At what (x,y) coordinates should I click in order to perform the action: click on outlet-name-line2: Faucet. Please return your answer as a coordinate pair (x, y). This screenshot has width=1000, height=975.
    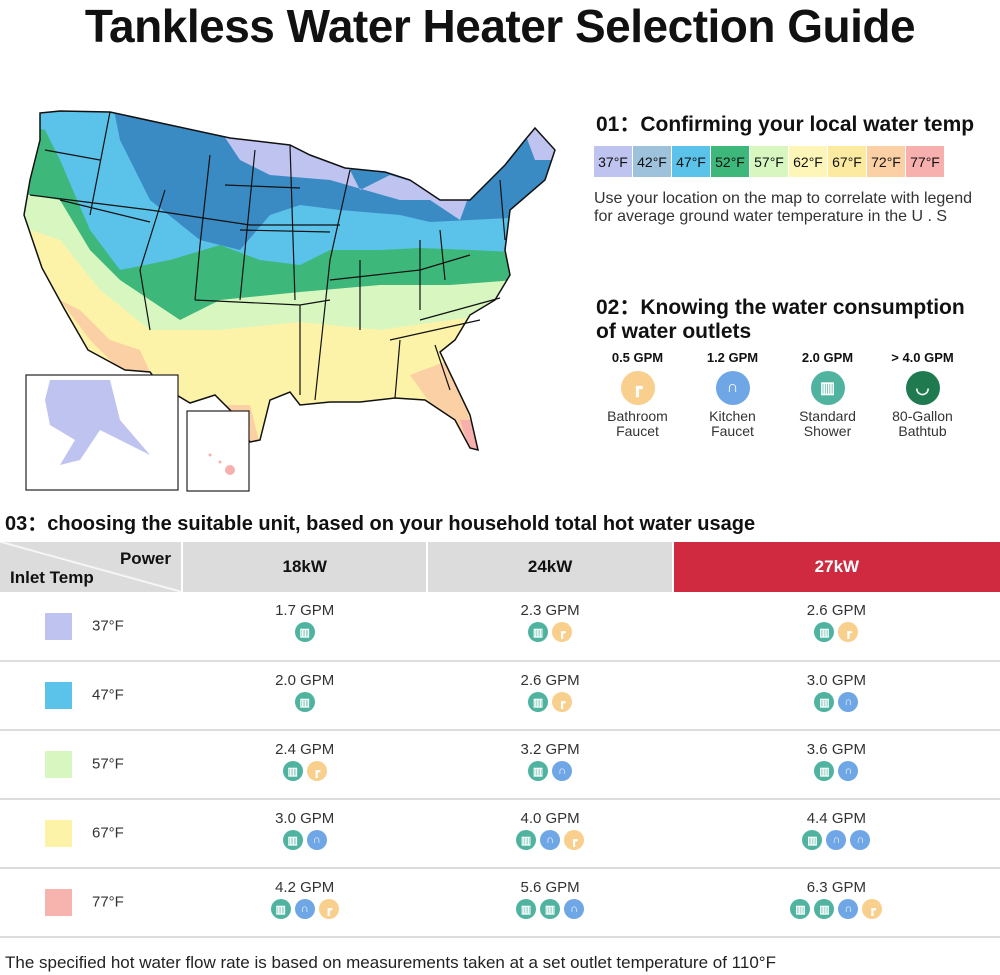
    Looking at the image, I should click on (637, 431).